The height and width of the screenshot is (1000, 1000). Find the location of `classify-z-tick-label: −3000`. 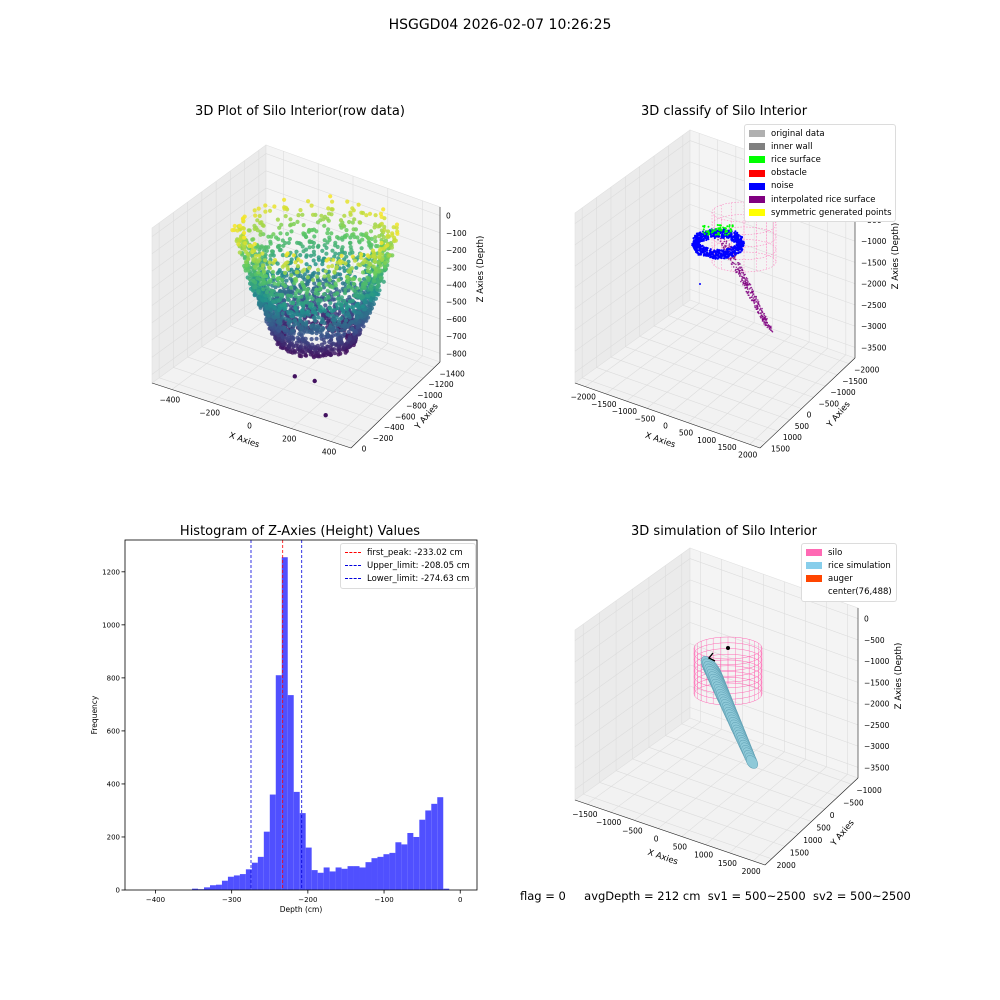

classify-z-tick-label: −3000 is located at coordinates (874, 326).